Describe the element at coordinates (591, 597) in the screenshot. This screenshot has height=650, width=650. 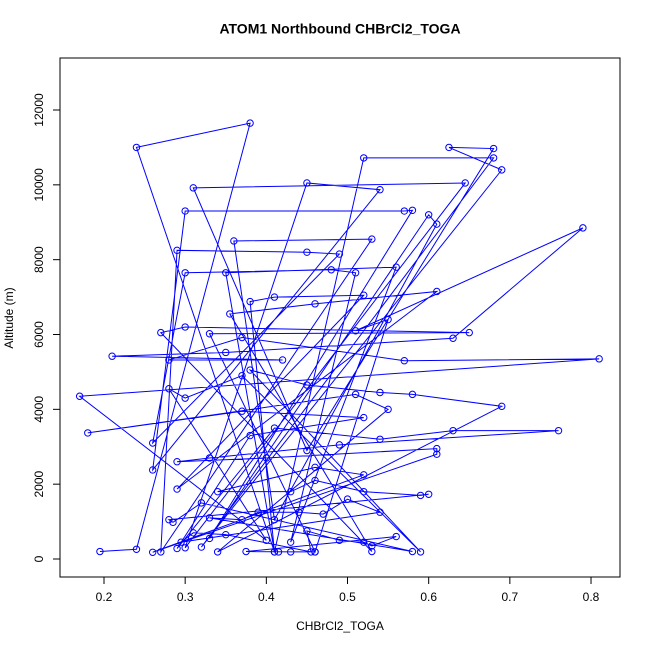
I see `x-tick-label: 0.8` at that location.